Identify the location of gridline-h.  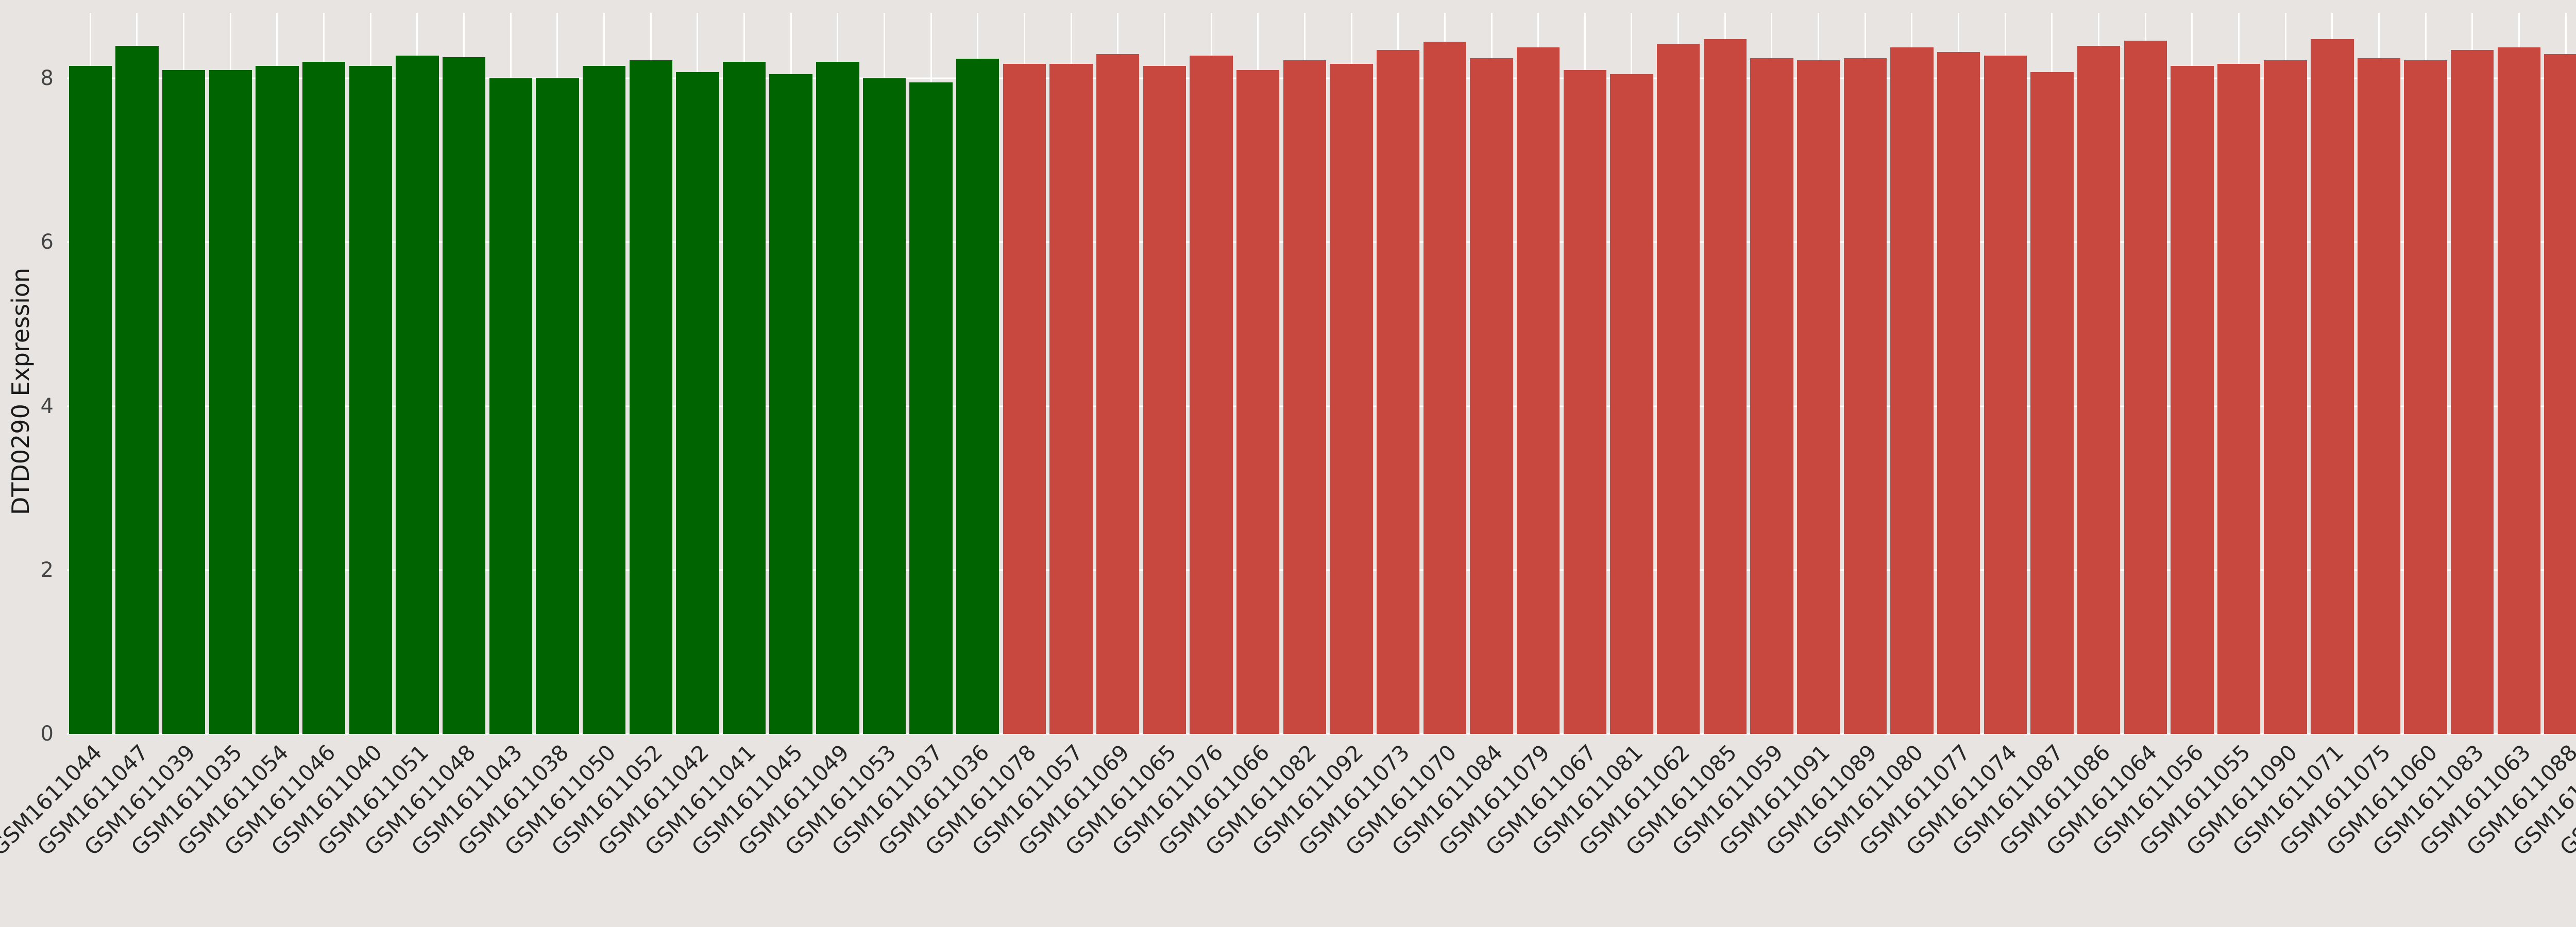
(1321, 734).